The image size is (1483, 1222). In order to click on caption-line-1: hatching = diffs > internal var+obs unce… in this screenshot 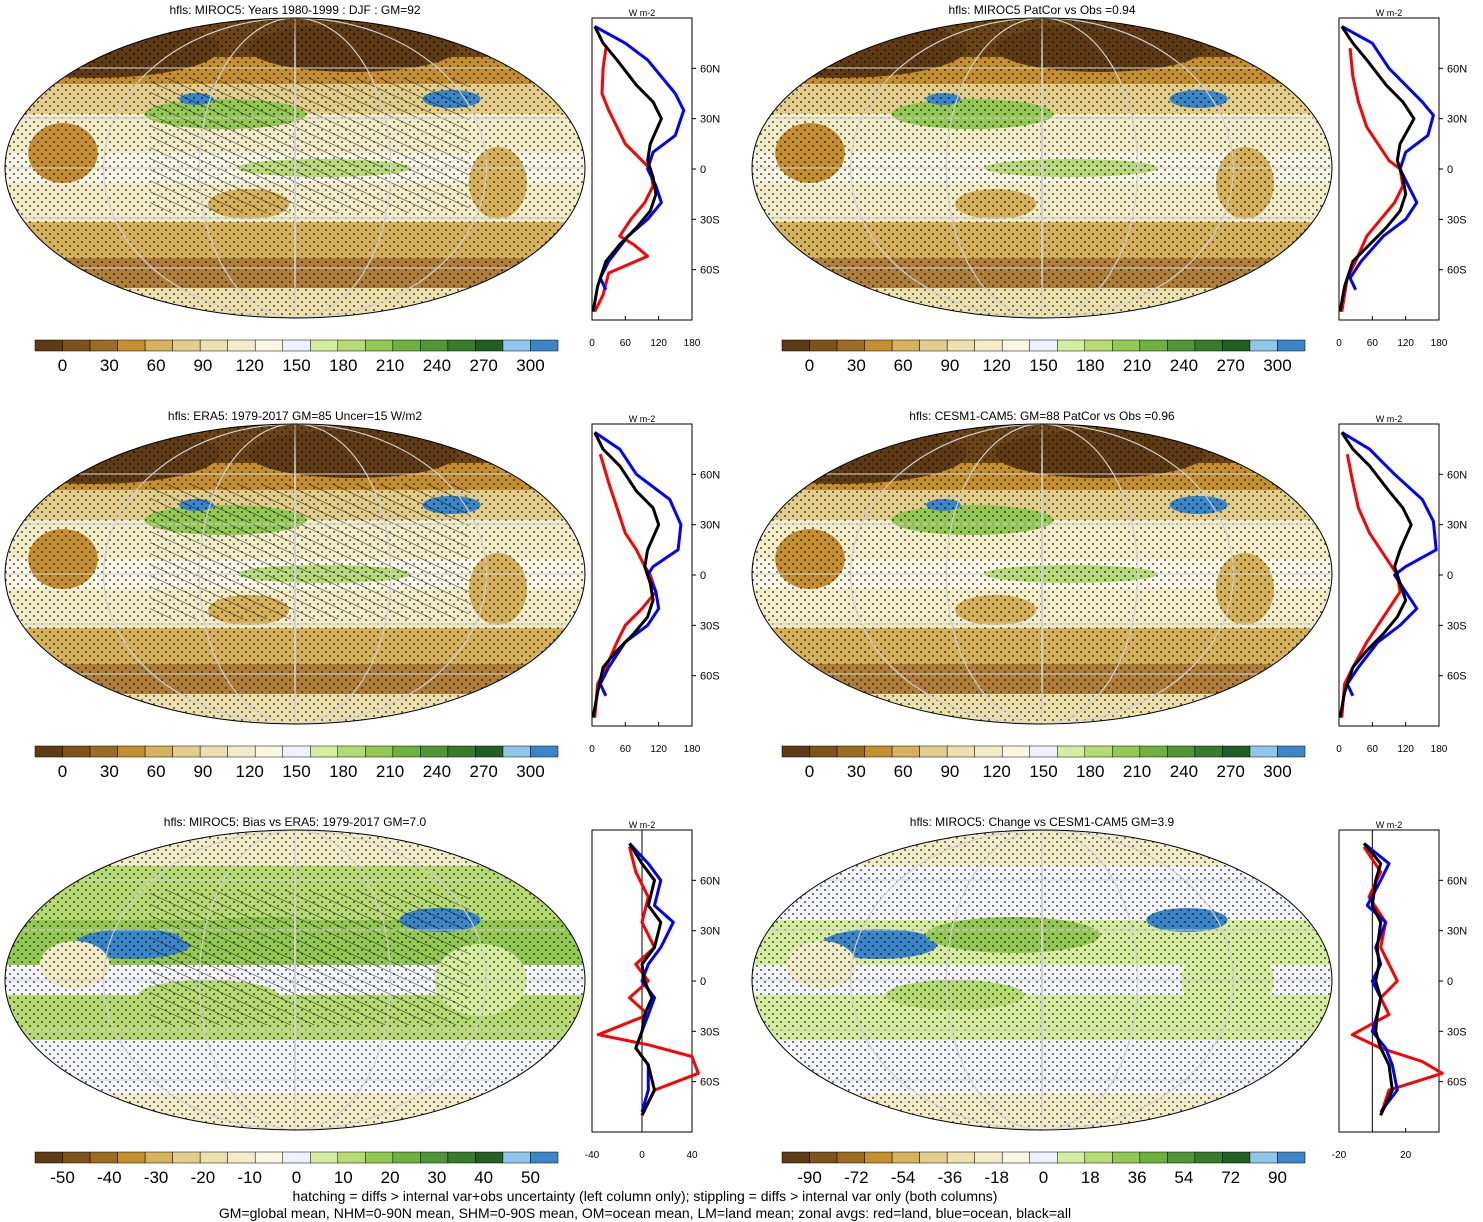, I will do `click(645, 1196)`.